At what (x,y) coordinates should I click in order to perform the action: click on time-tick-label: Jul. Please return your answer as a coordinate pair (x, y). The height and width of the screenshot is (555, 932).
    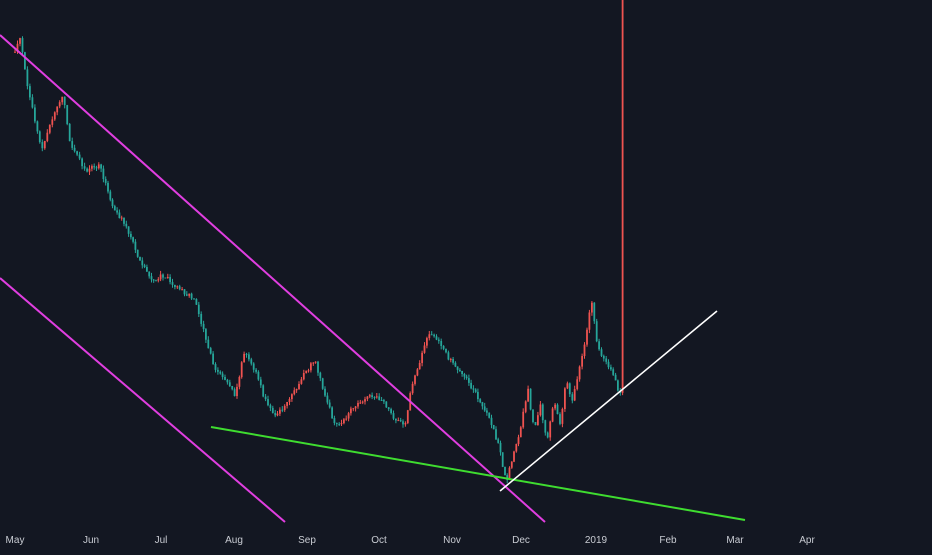
    Looking at the image, I should click on (161, 540).